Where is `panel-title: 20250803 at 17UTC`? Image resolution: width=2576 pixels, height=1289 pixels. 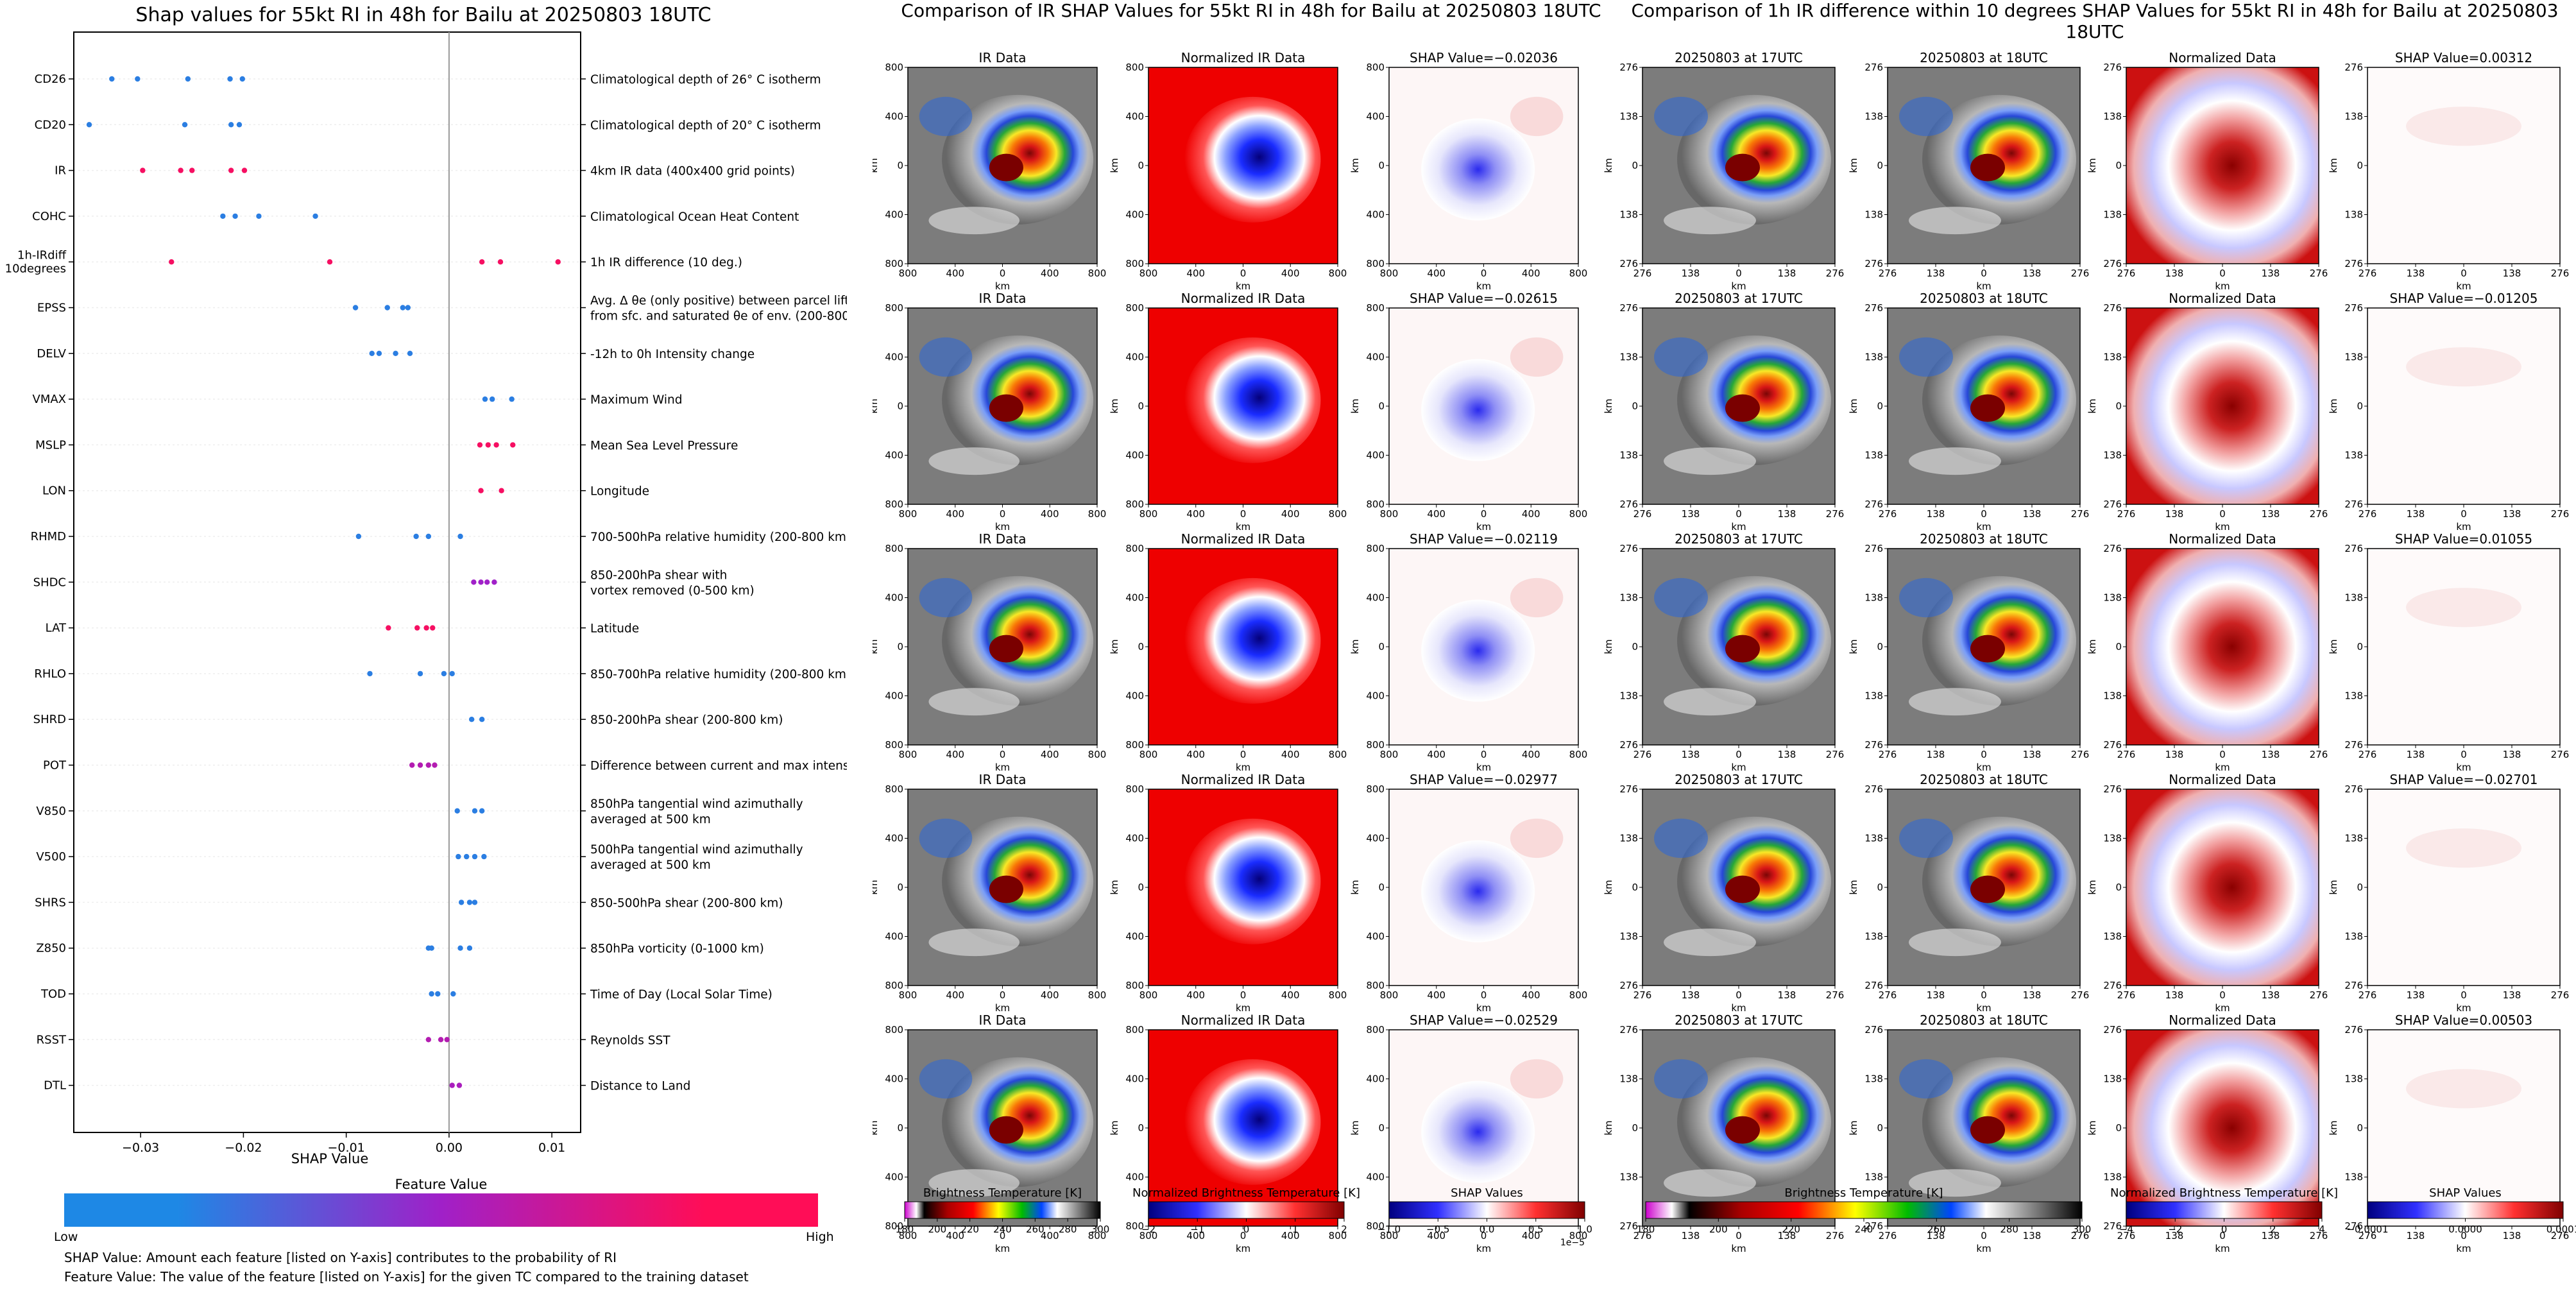 panel-title: 20250803 at 17UTC is located at coordinates (1739, 1020).